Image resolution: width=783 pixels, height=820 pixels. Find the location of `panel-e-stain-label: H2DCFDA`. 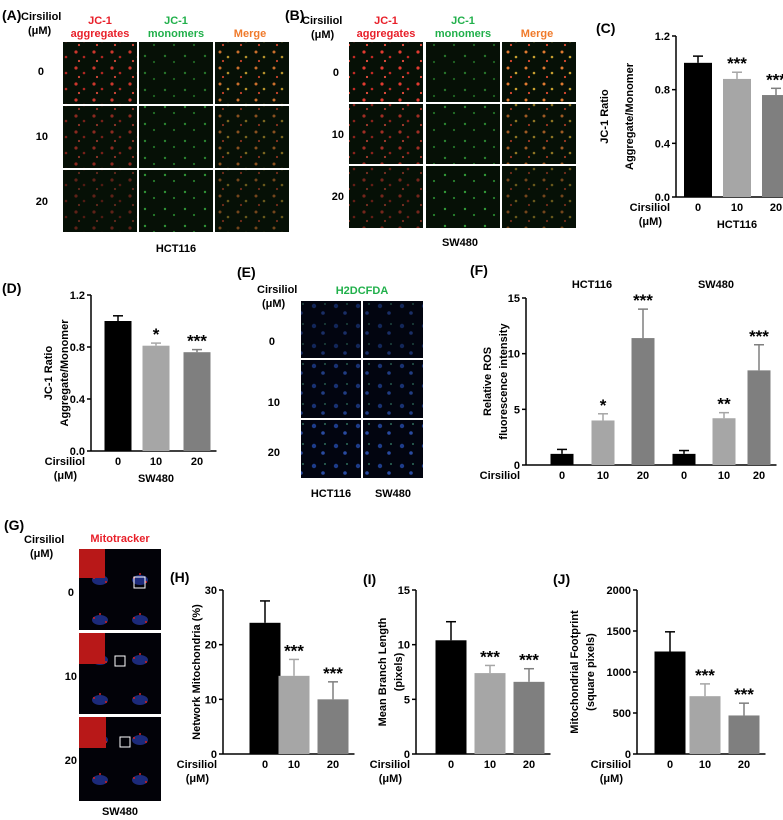

panel-e-stain-label: H2DCFDA is located at coordinates (362, 291).